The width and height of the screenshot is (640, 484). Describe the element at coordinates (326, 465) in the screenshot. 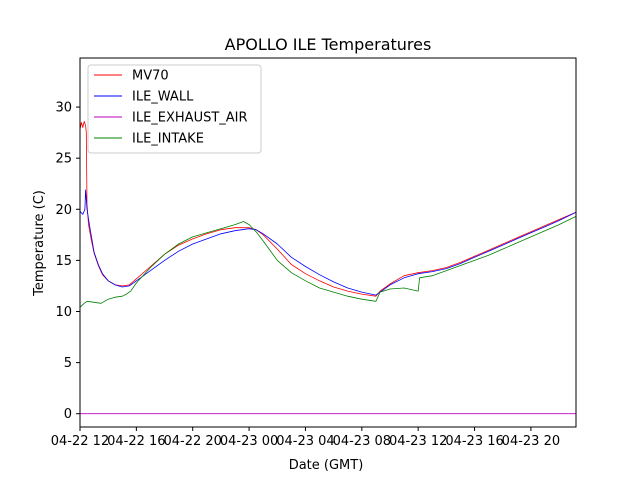

I see `x-axis-label: Date (GMT)` at that location.